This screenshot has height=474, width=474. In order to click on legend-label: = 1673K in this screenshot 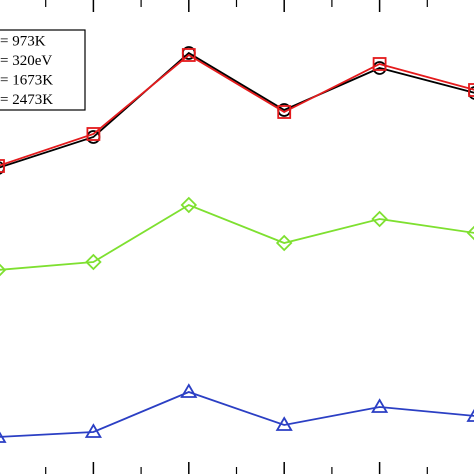, I will do `click(26, 80)`.